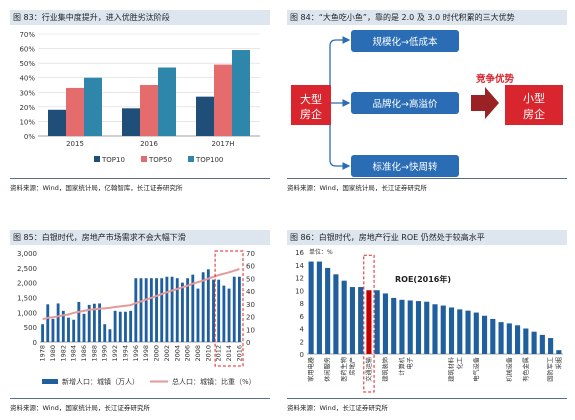 The image size is (575, 420). What do you see at coordinates (328, 369) in the screenshot?
I see `x-tick-label: 休闲服务` at bounding box center [328, 369].